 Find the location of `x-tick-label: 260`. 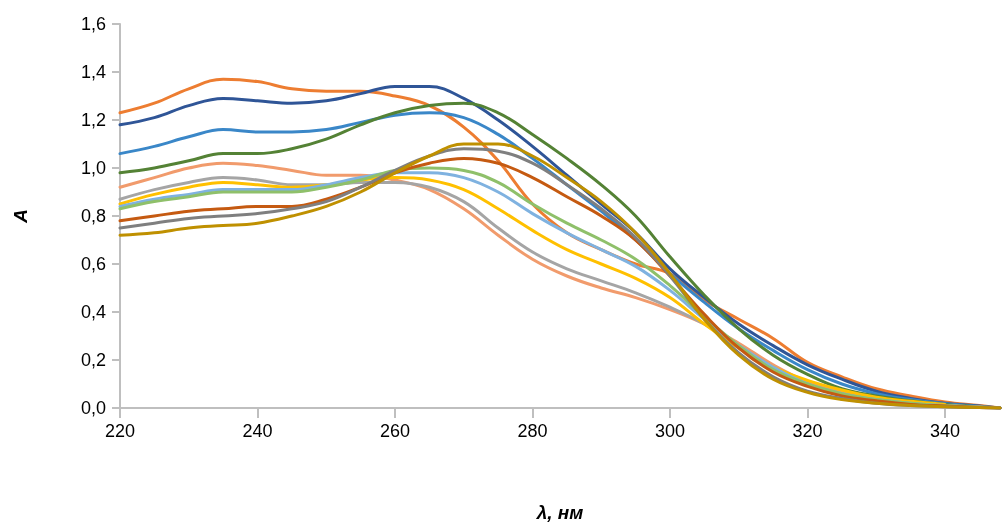

x-tick-label: 260 is located at coordinates (395, 431).